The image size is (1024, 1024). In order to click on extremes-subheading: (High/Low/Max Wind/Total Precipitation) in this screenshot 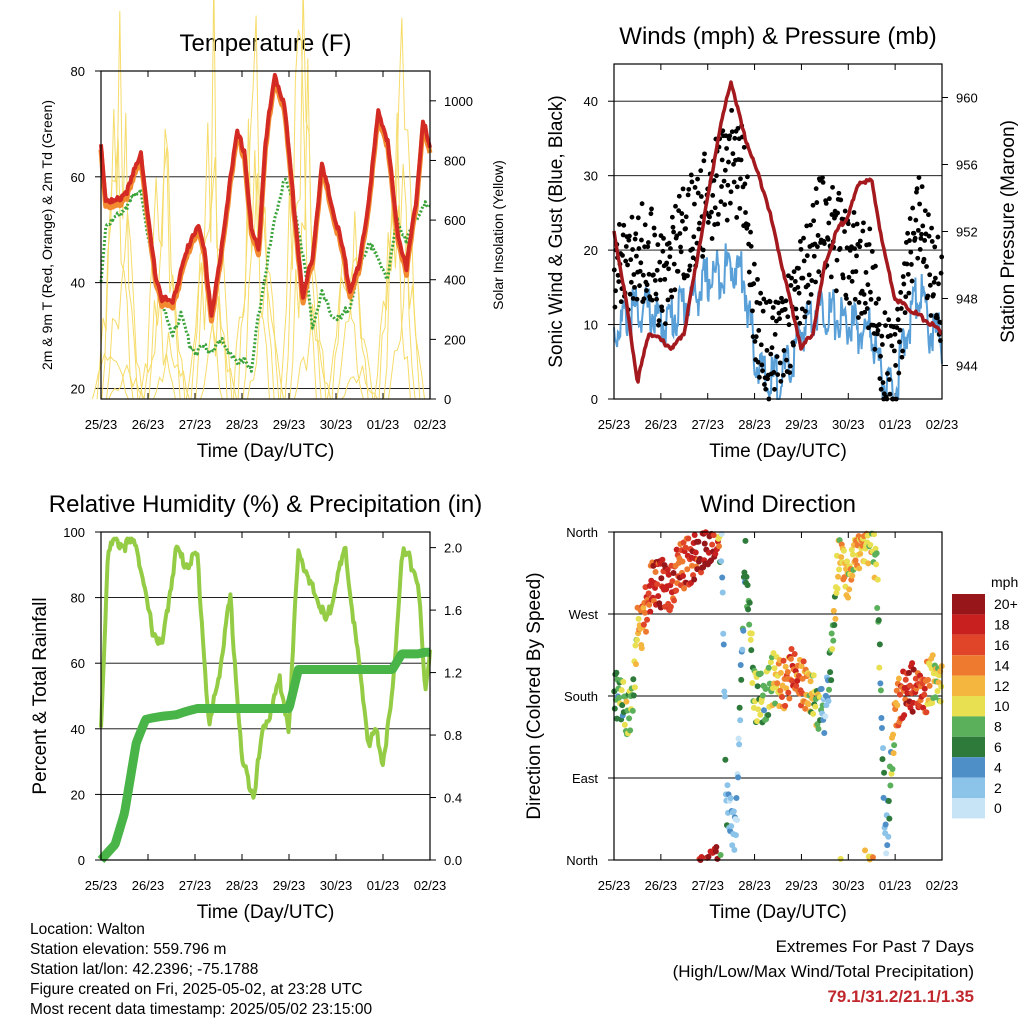, I will do `click(823, 971)`.